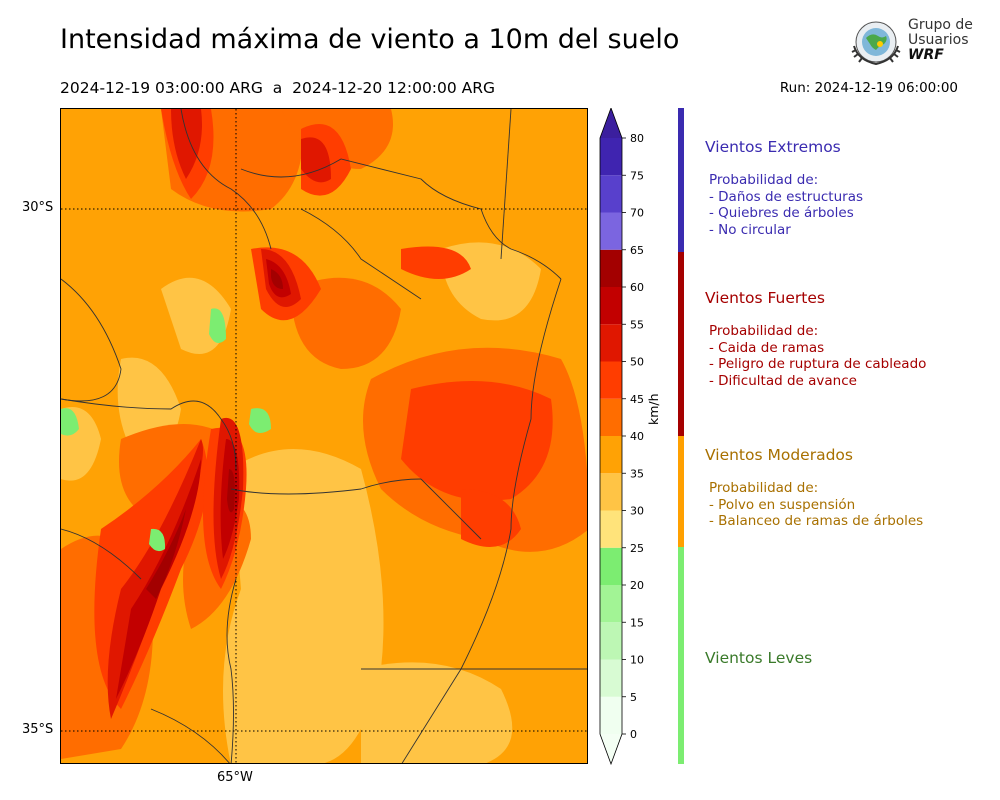 This screenshot has height=800, width=1000. What do you see at coordinates (235, 777) in the screenshot?
I see `lon-label-65w: 65°W` at bounding box center [235, 777].